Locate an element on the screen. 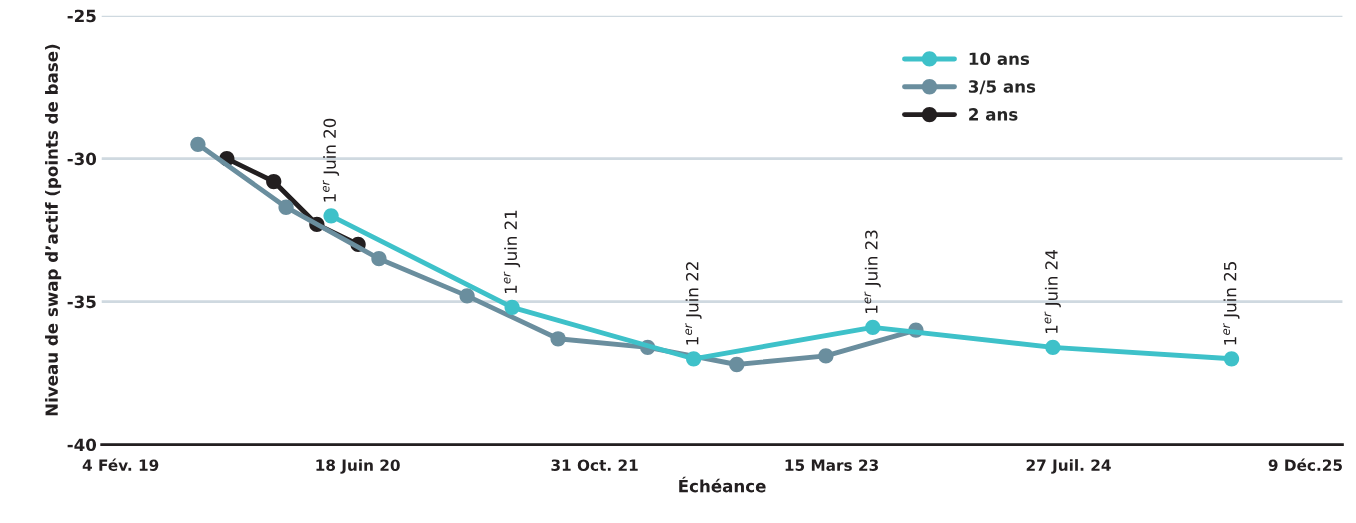  annotation: 1$^{er}$ Juin 21 is located at coordinates (512, 251).